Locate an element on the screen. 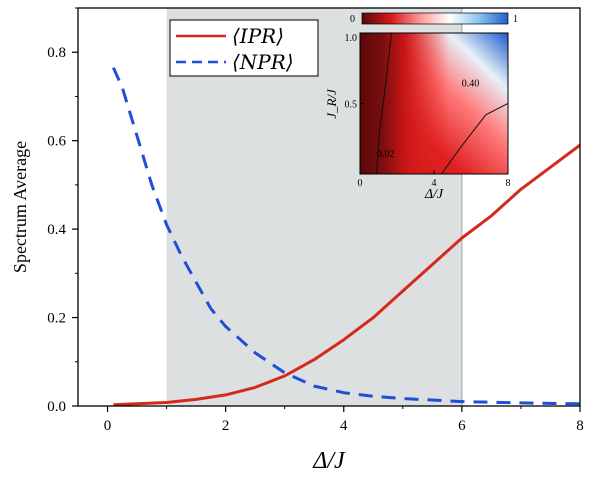 This screenshot has height=477, width=589. inset-x-tick-label: 0 is located at coordinates (360, 183).